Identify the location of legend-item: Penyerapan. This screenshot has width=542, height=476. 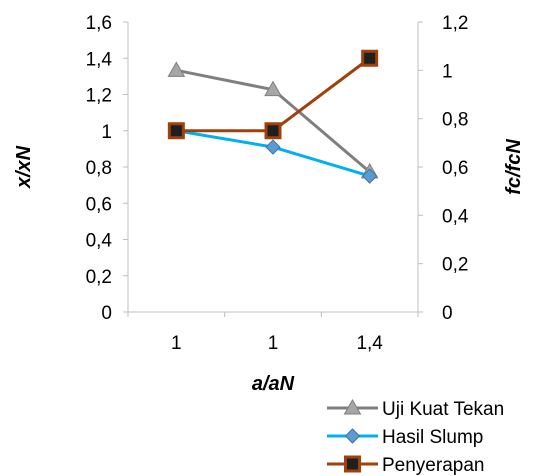
(405, 465).